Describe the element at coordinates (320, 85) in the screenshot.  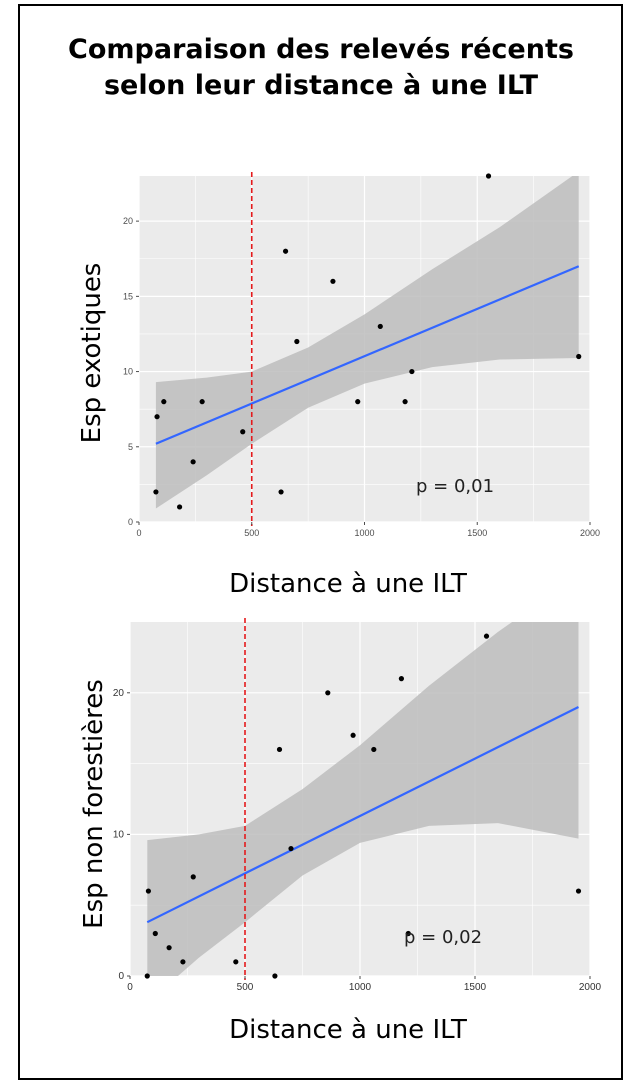
I see `title-line-2: selon leur distance à une ILT` at that location.